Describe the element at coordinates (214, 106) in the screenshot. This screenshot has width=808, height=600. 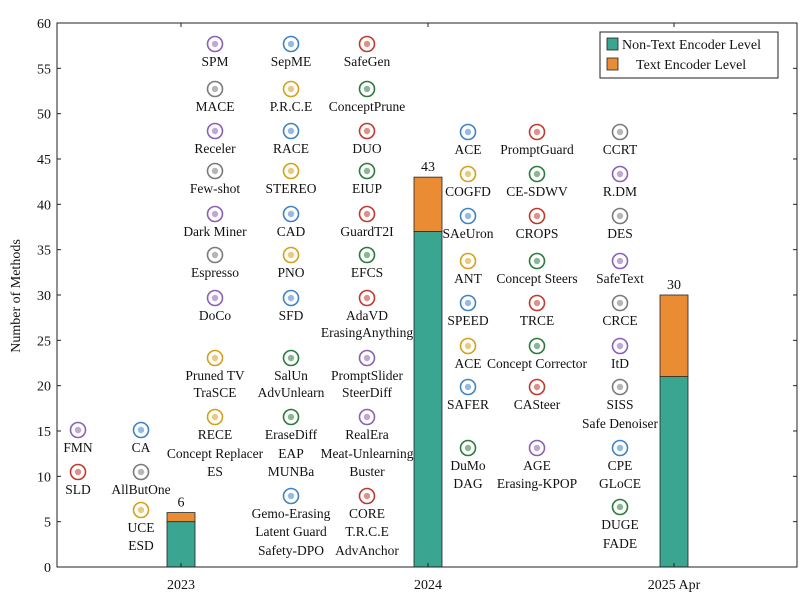
I see `method-label: MACE` at that location.